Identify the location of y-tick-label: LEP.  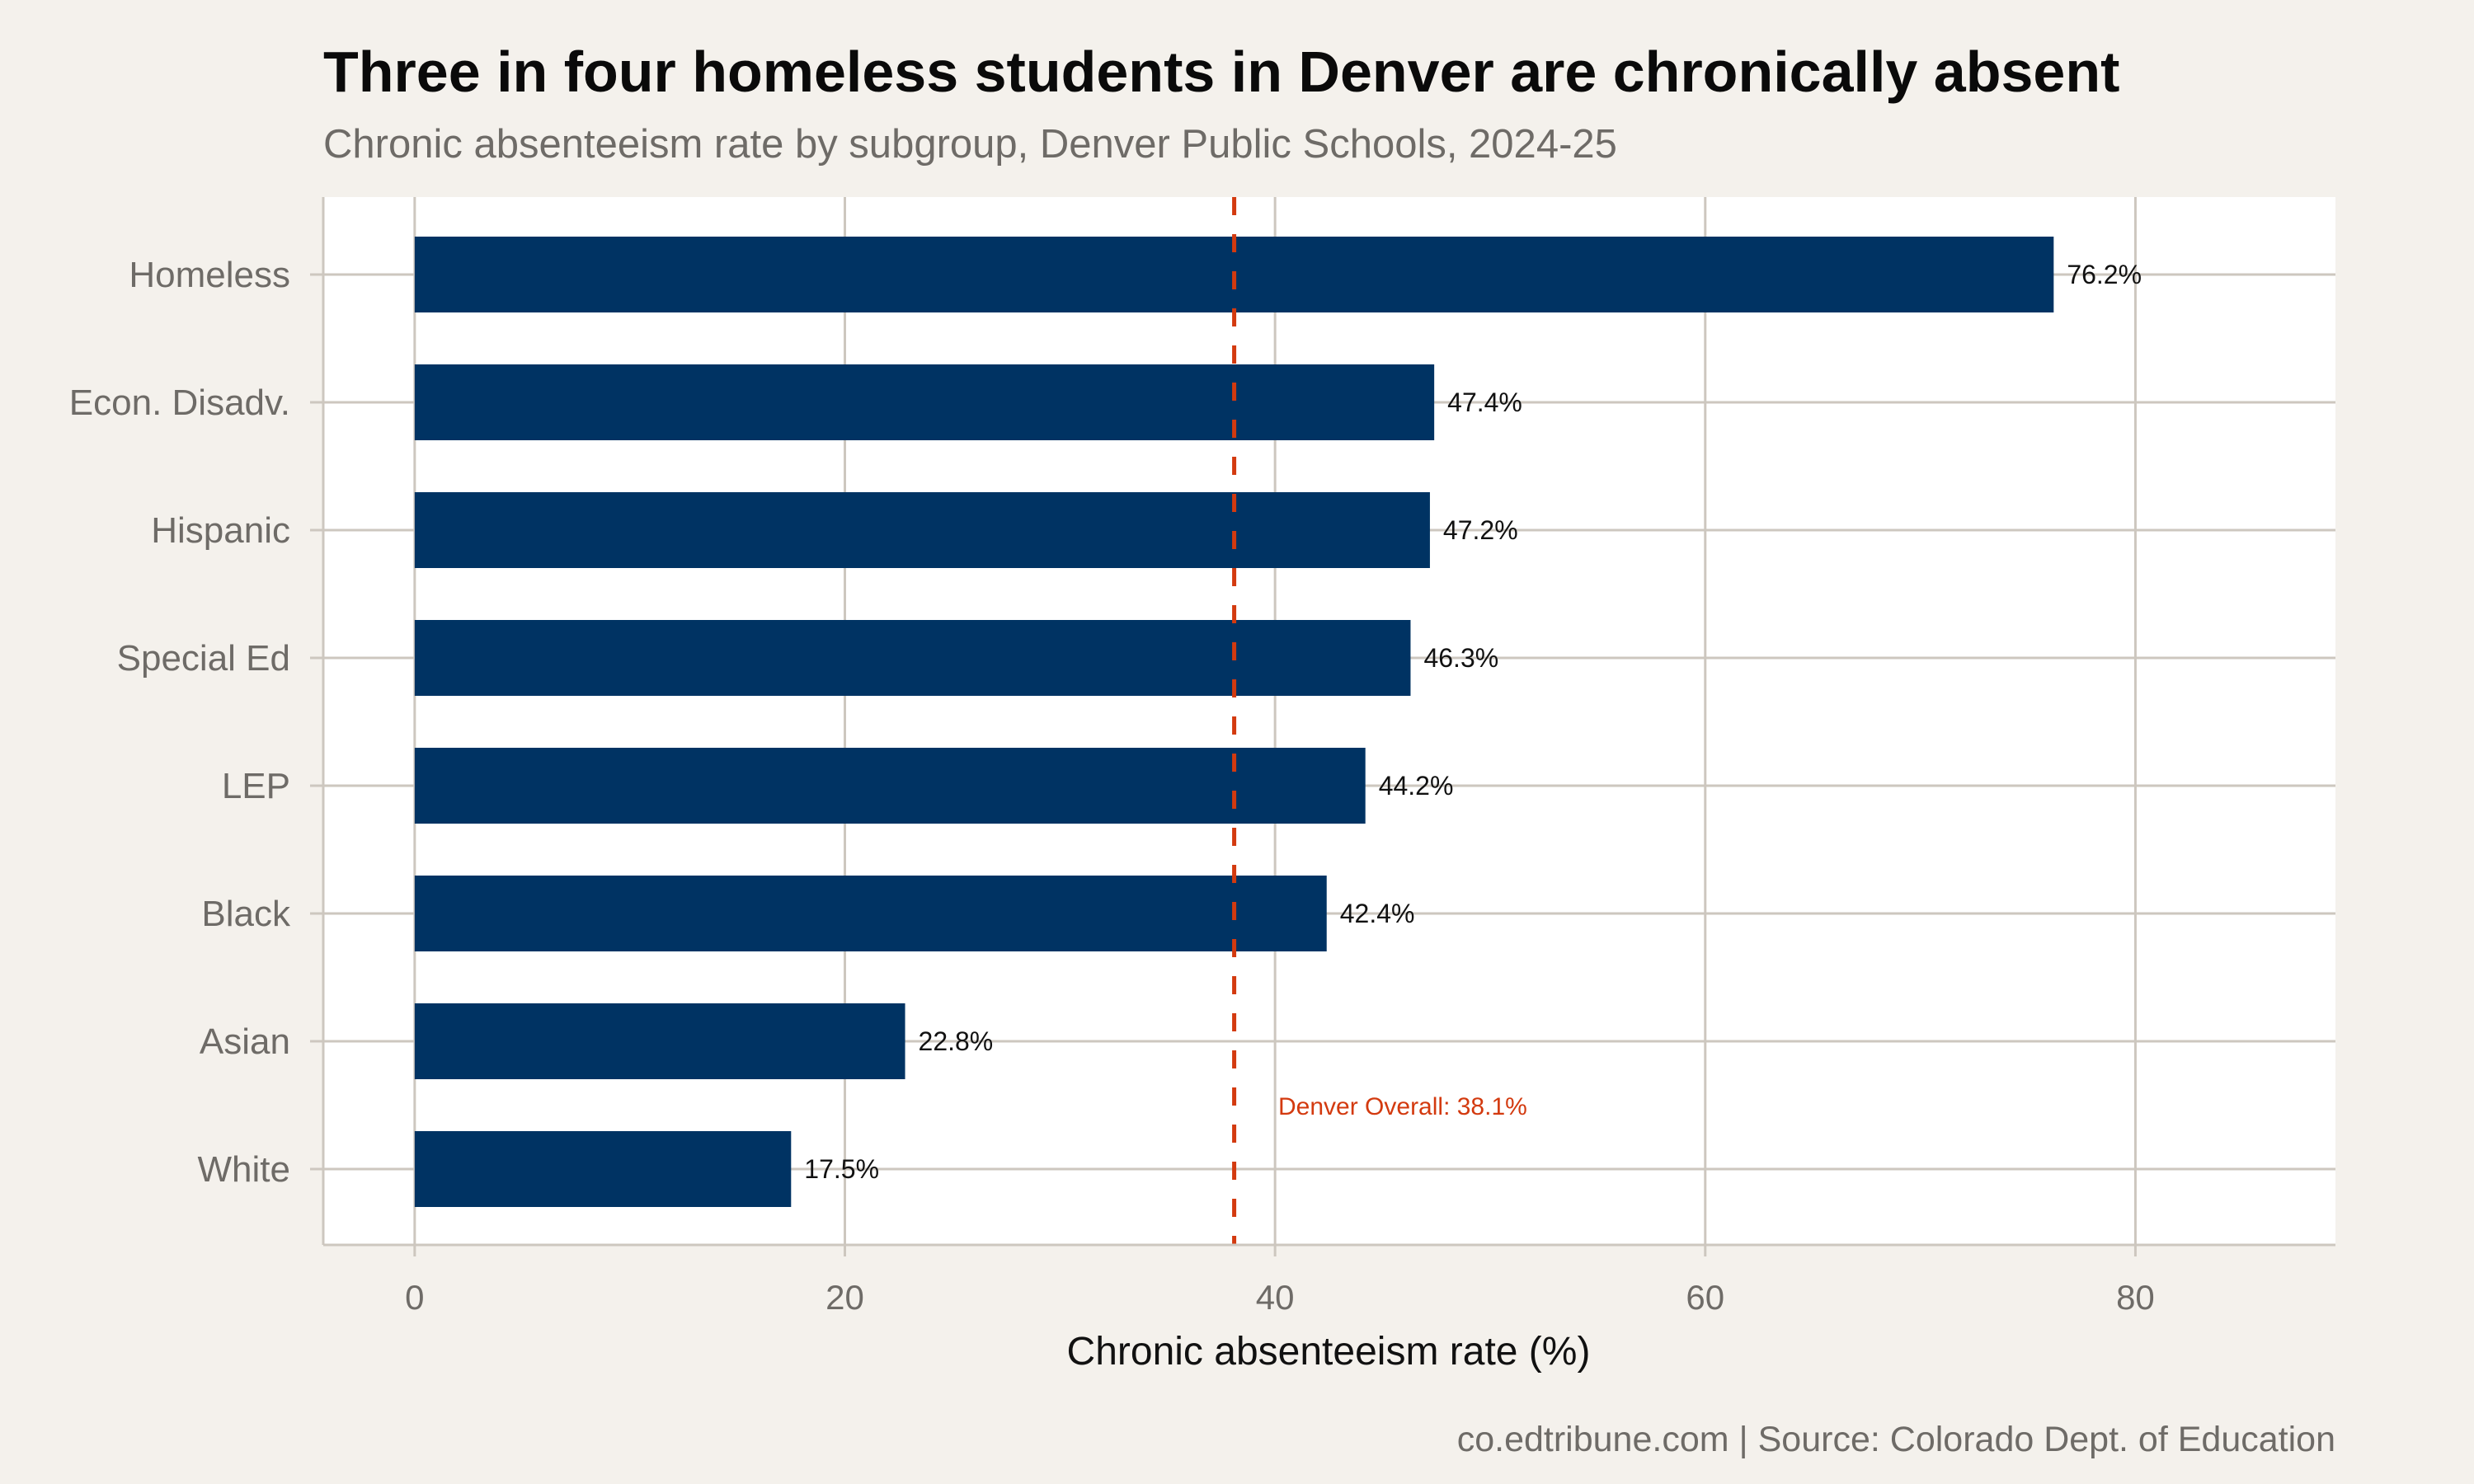
(256, 786).